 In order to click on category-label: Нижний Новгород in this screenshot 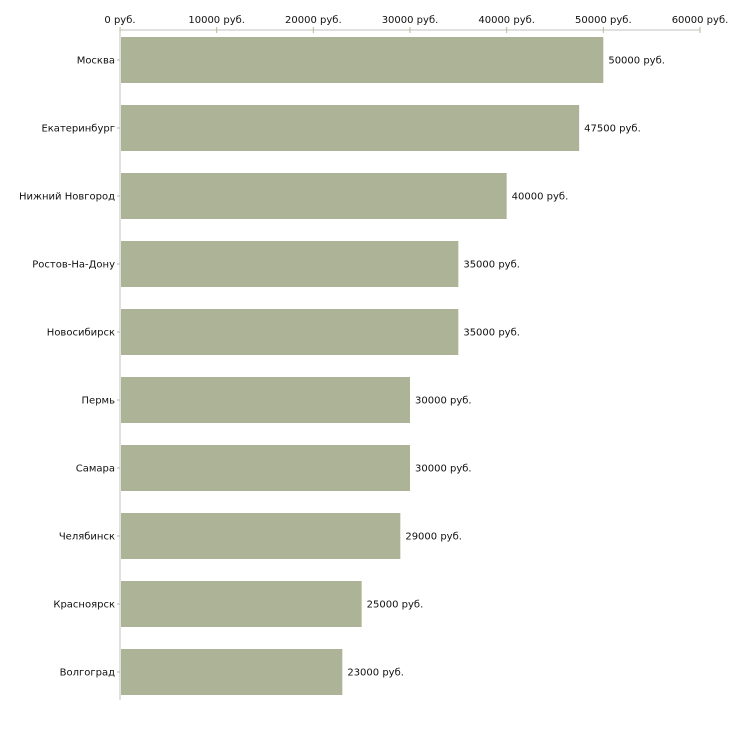, I will do `click(67, 197)`.